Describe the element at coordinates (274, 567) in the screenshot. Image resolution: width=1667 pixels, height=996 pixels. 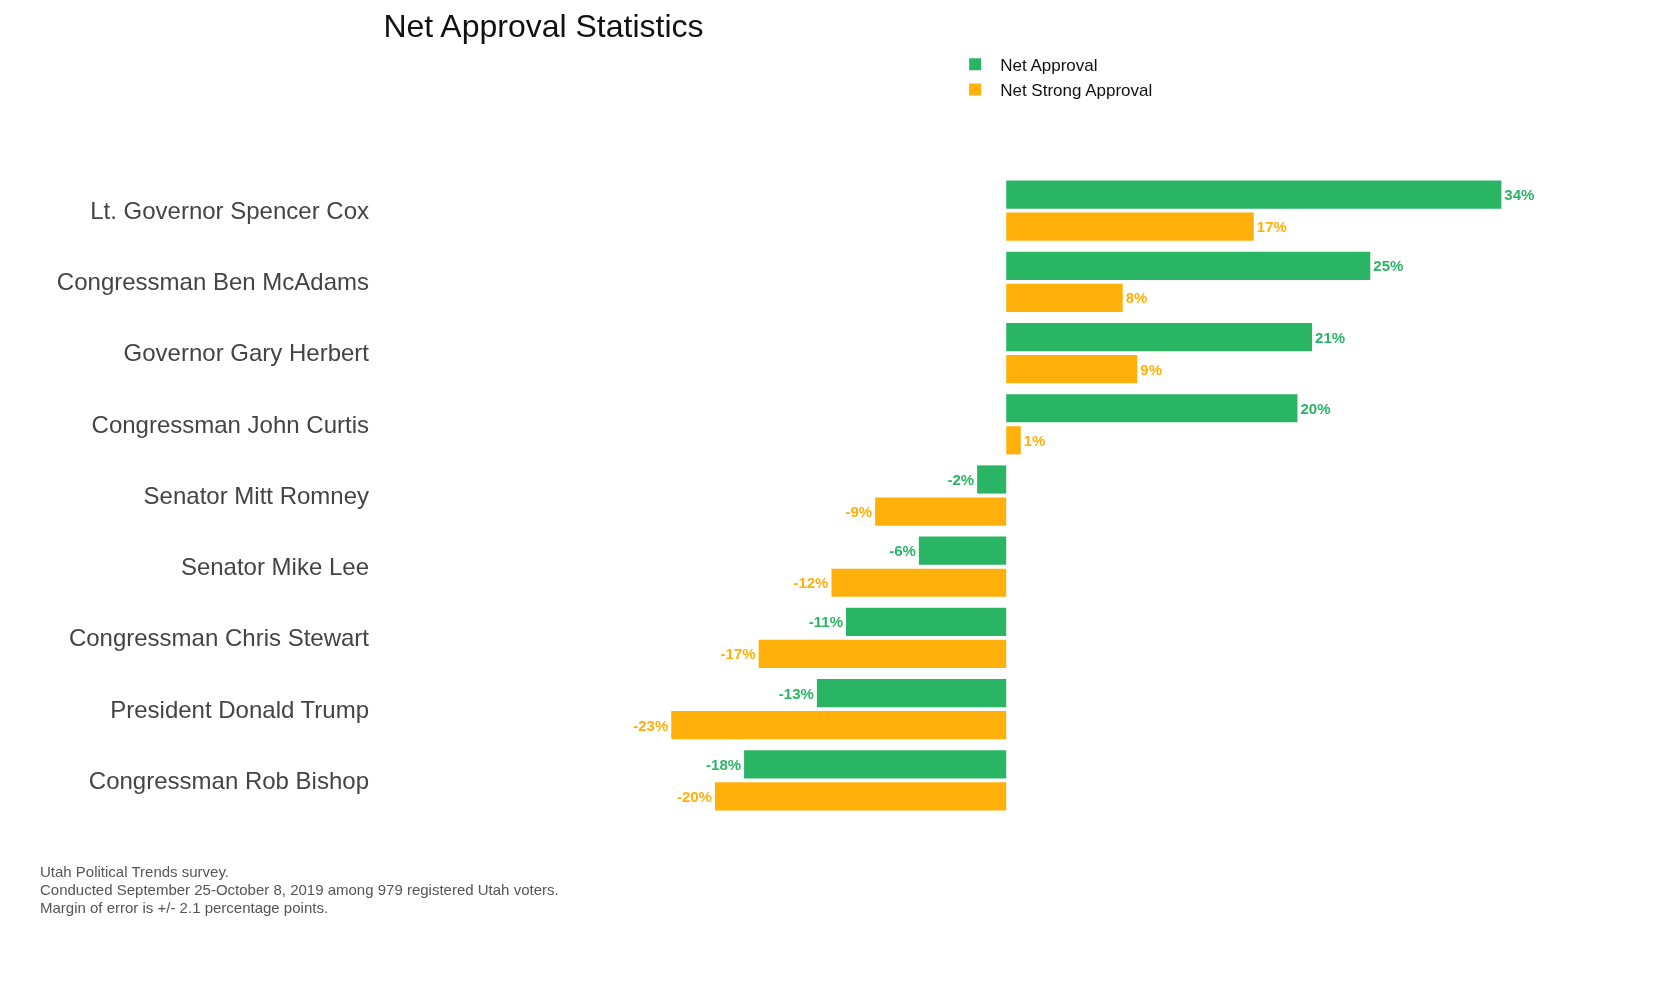
I see `y-tick-label: Senator Mike Lee` at that location.